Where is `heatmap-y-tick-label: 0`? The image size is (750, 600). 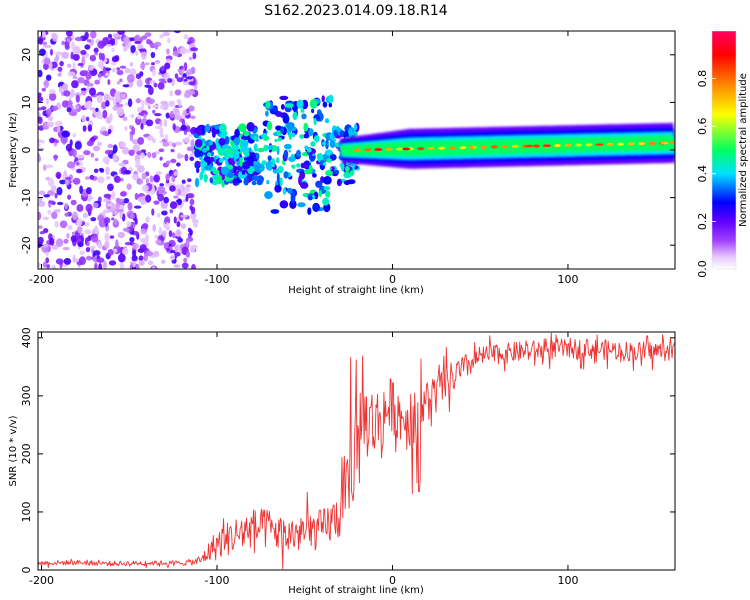 heatmap-y-tick-label: 0 is located at coordinates (26, 150).